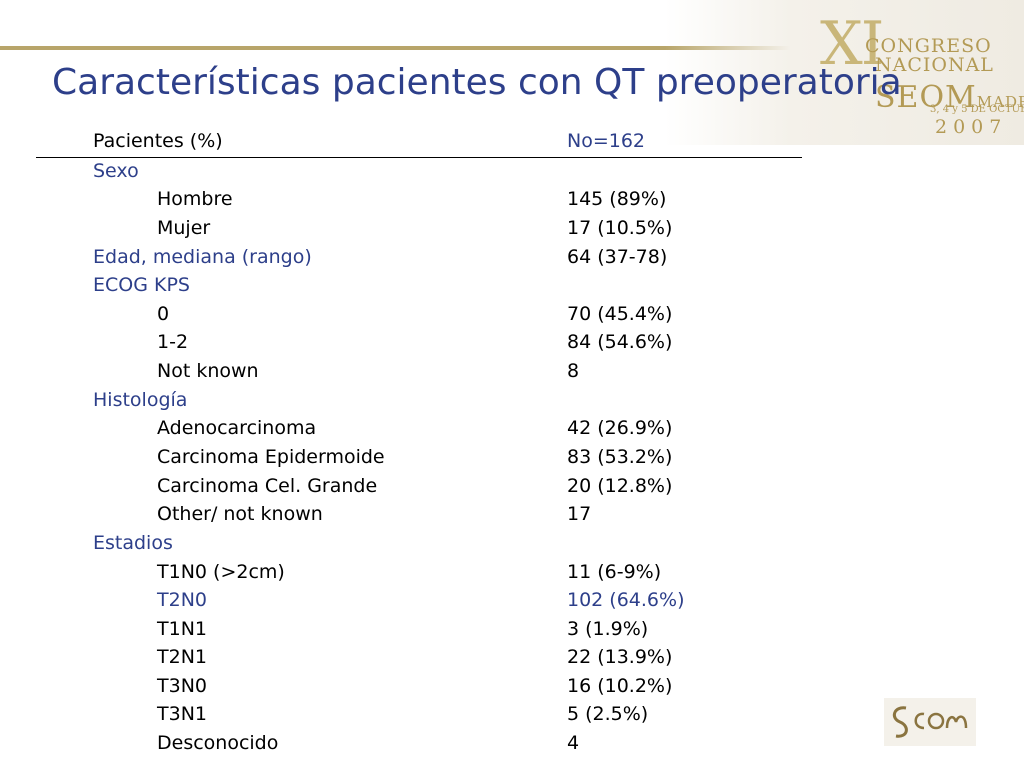 This screenshot has height=768, width=1024. What do you see at coordinates (852, 44) in the screenshot?
I see `logo-numeral: XI` at bounding box center [852, 44].